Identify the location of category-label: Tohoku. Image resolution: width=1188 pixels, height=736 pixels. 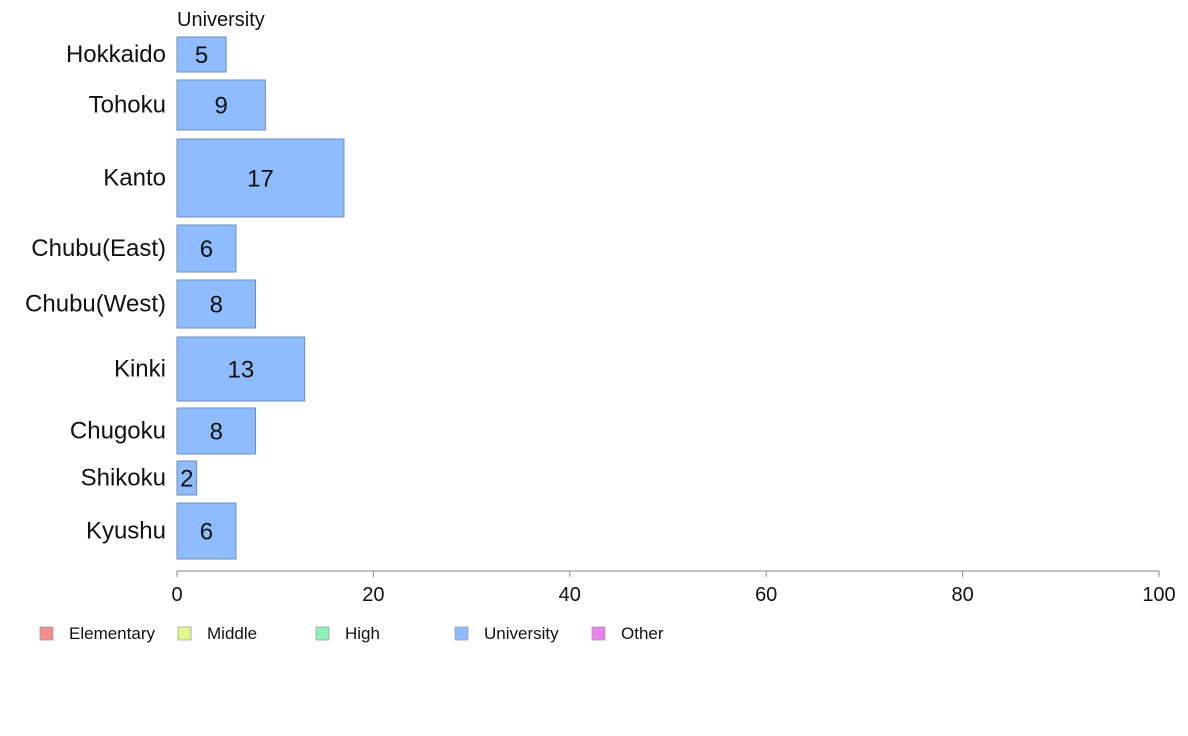
(127, 105).